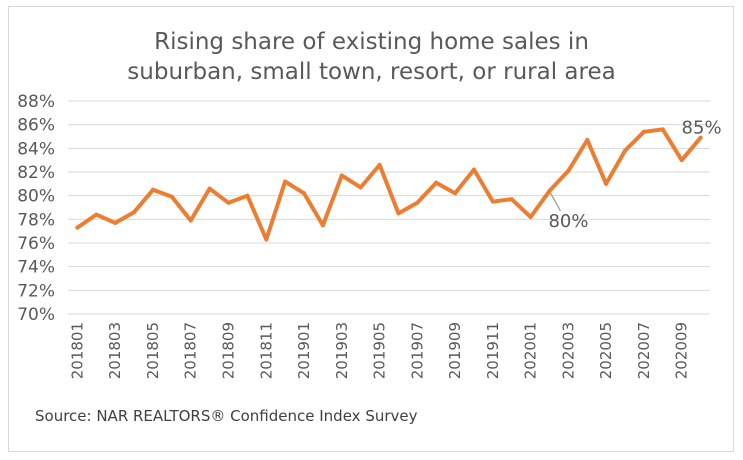 This screenshot has height=460, width=743. What do you see at coordinates (702, 128) in the screenshot?
I see `data-label: 85%` at bounding box center [702, 128].